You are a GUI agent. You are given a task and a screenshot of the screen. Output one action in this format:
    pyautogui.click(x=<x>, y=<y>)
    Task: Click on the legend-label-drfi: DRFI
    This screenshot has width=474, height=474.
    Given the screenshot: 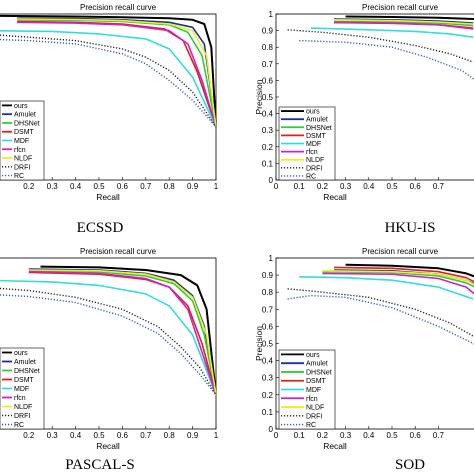 What is the action you would take?
    pyautogui.click(x=22, y=416)
    